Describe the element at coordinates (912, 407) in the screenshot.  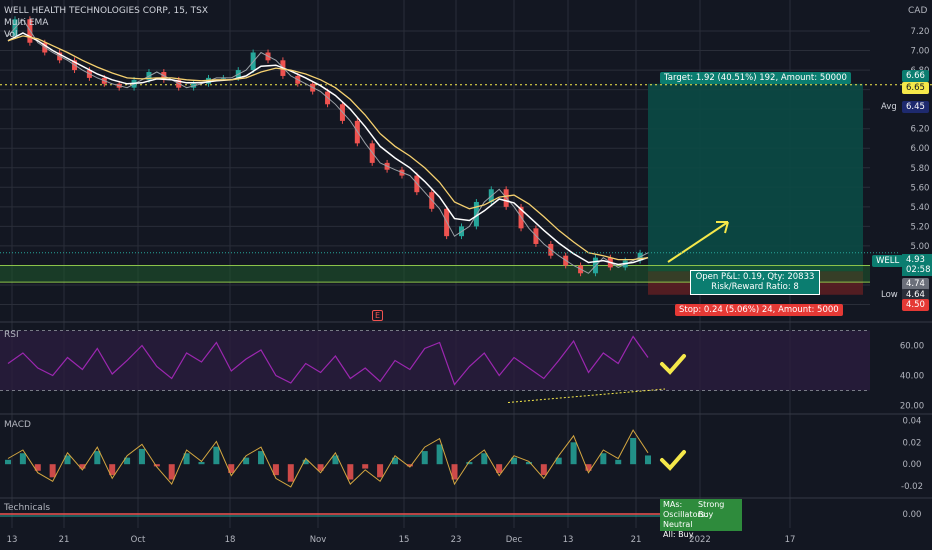
I see `rsi-tick-label: 20.00` at that location.